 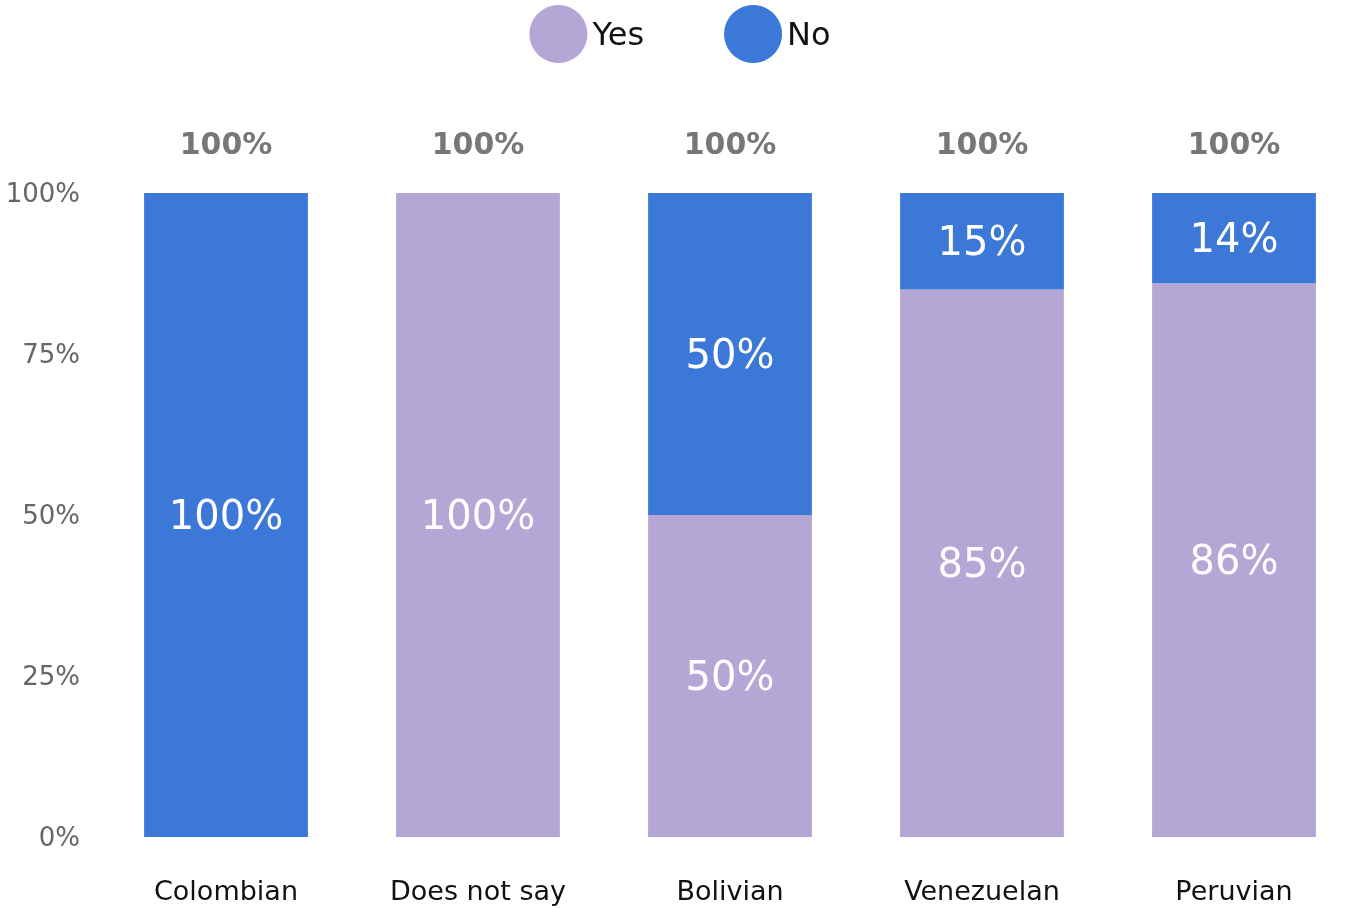 I want to click on data-label: 14%, so click(x=1234, y=238).